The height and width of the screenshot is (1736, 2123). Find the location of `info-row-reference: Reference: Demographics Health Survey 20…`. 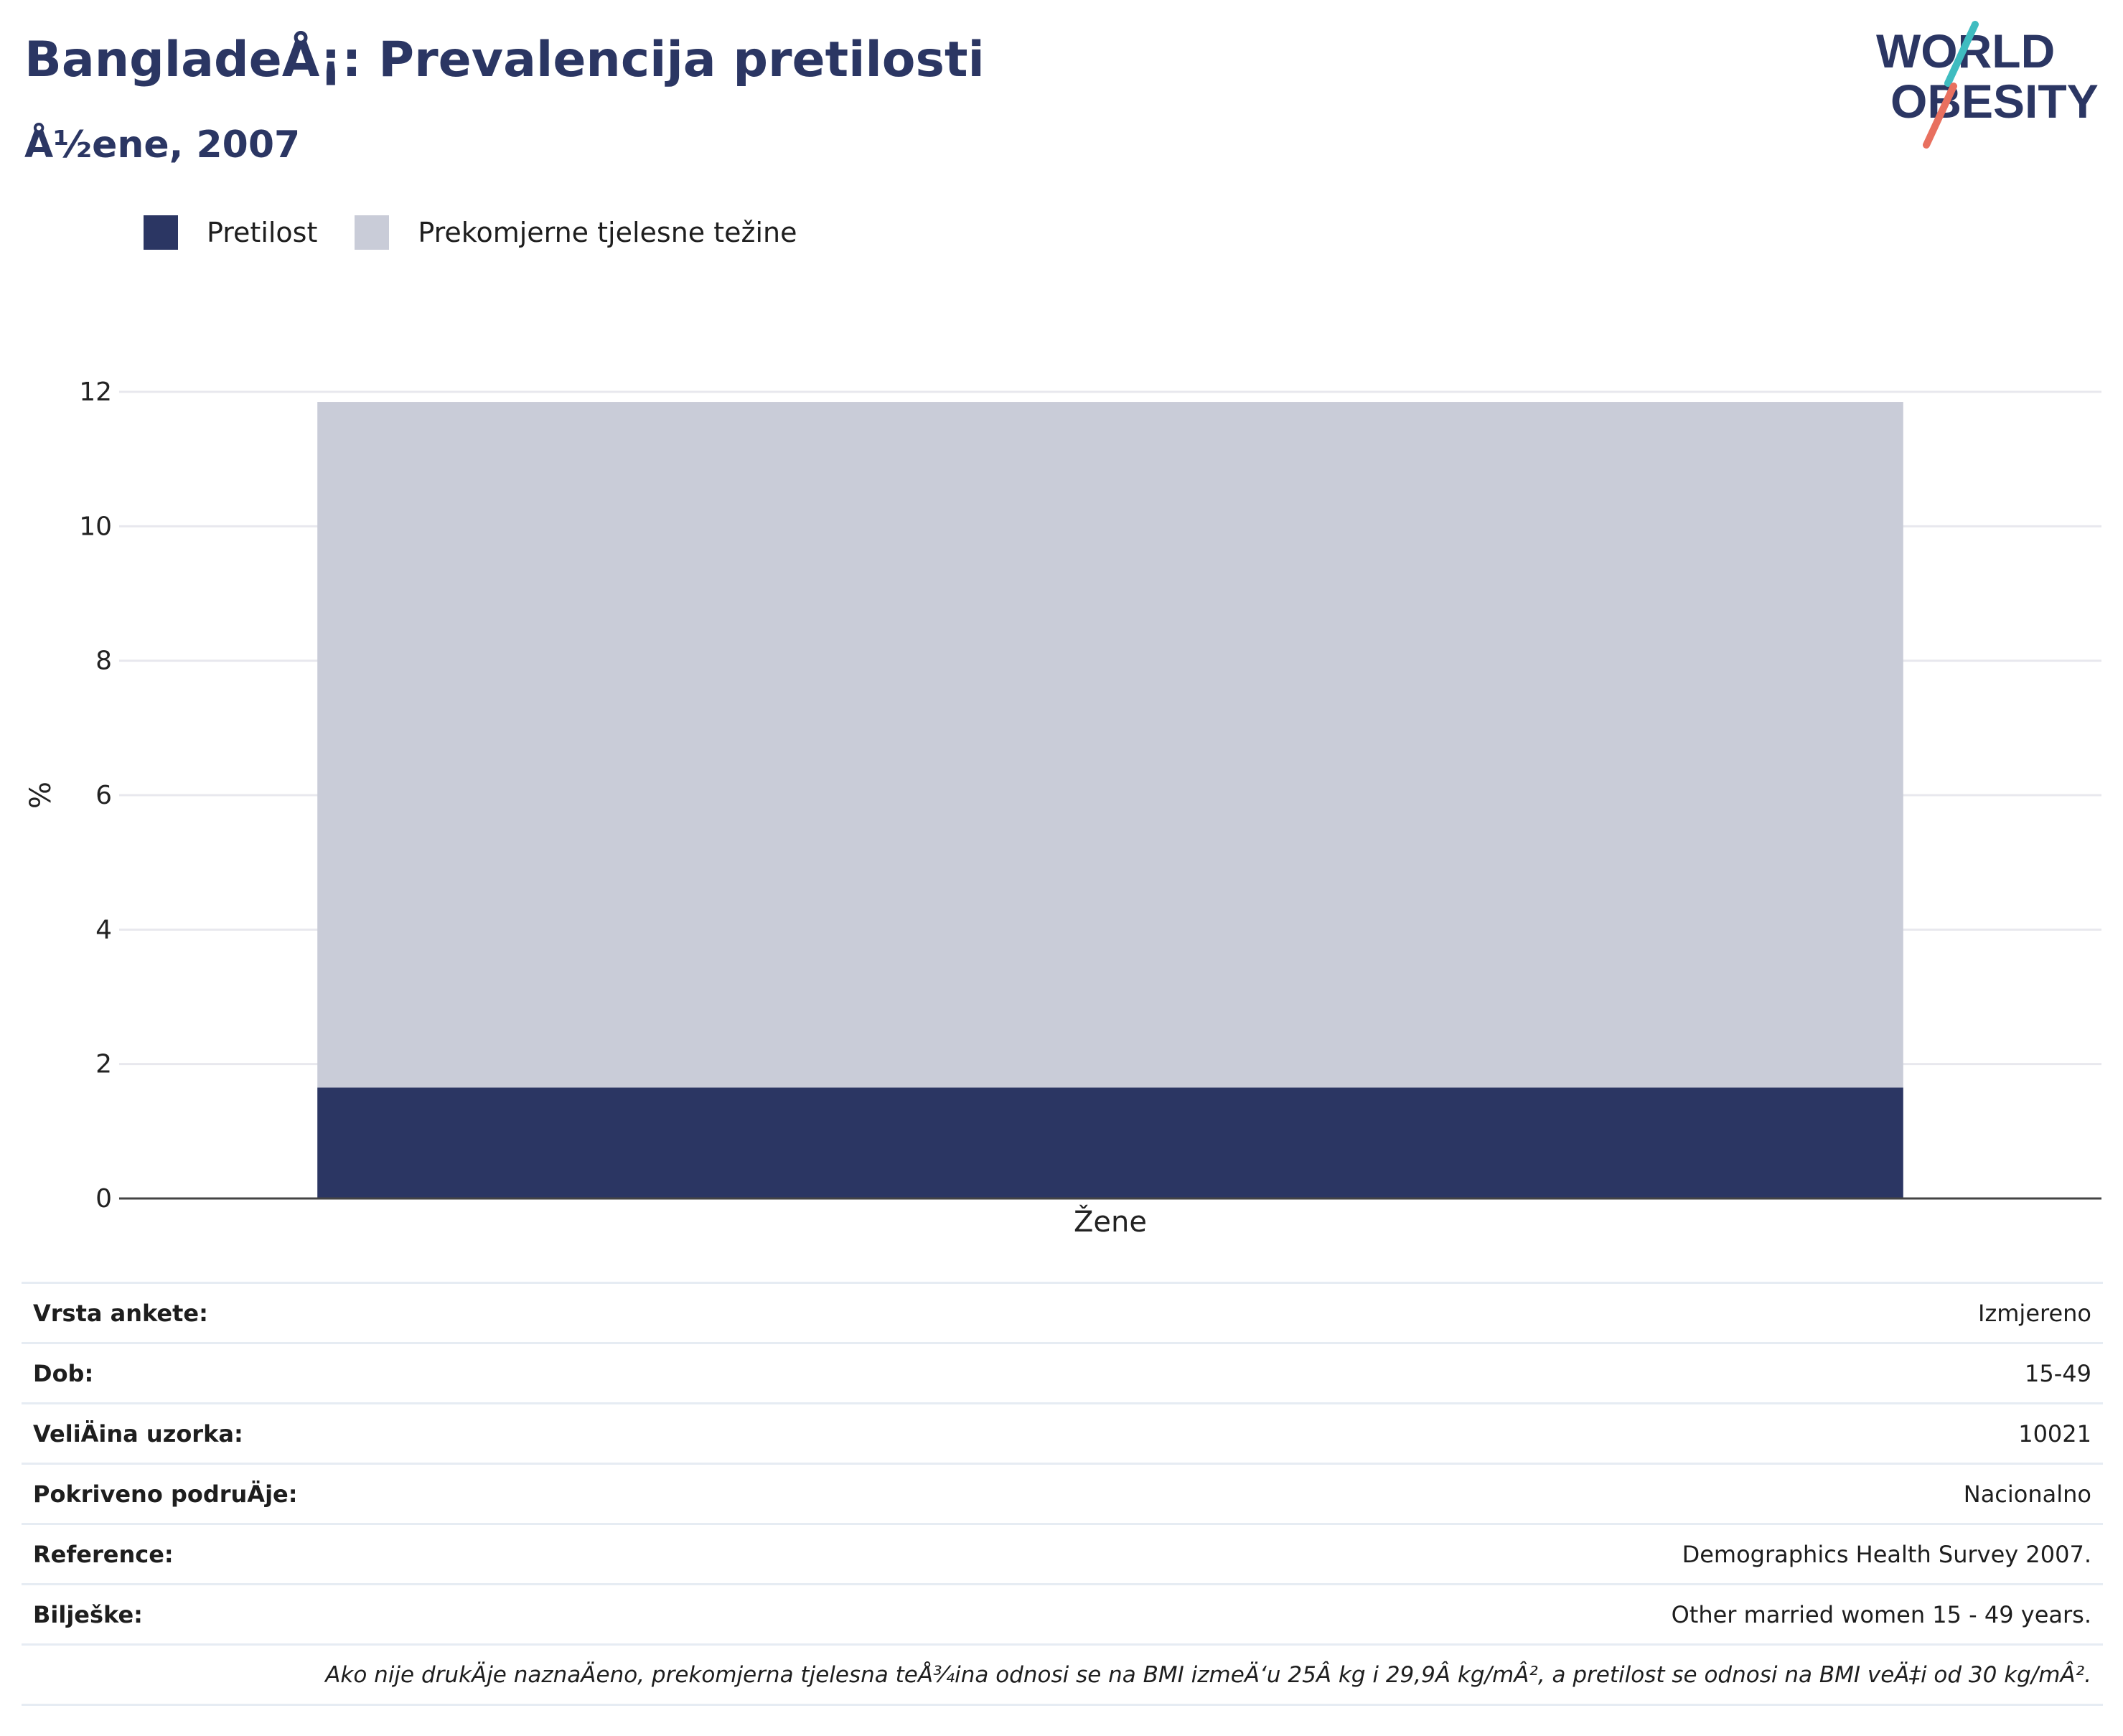

info-row-reference: Reference: Demographics Health Survey 20… is located at coordinates (1062, 1555).